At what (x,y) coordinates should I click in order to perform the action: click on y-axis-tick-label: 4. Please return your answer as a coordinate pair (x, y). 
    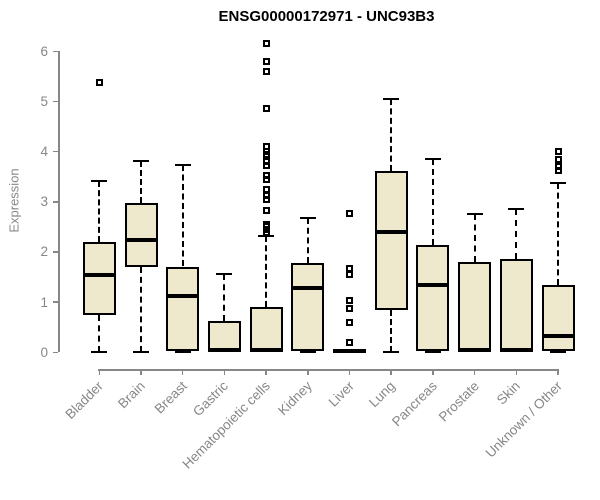
    Looking at the image, I should click on (44, 152).